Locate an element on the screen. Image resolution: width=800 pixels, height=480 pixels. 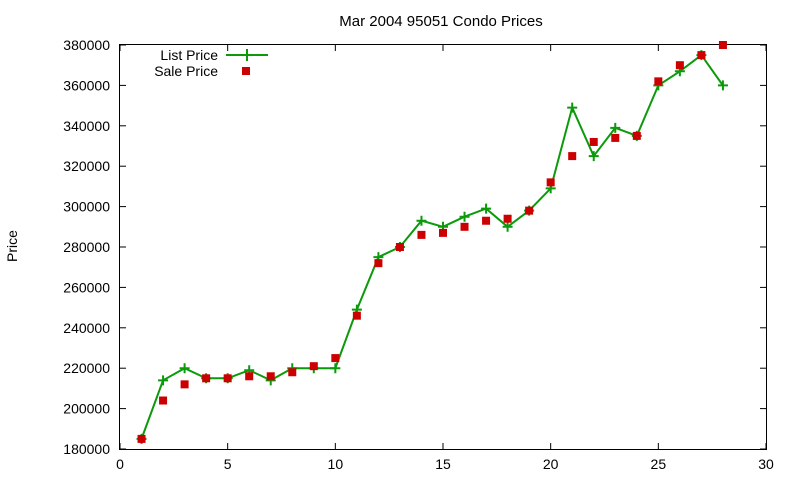
legend: List Price Sale Price is located at coordinates (211, 63).